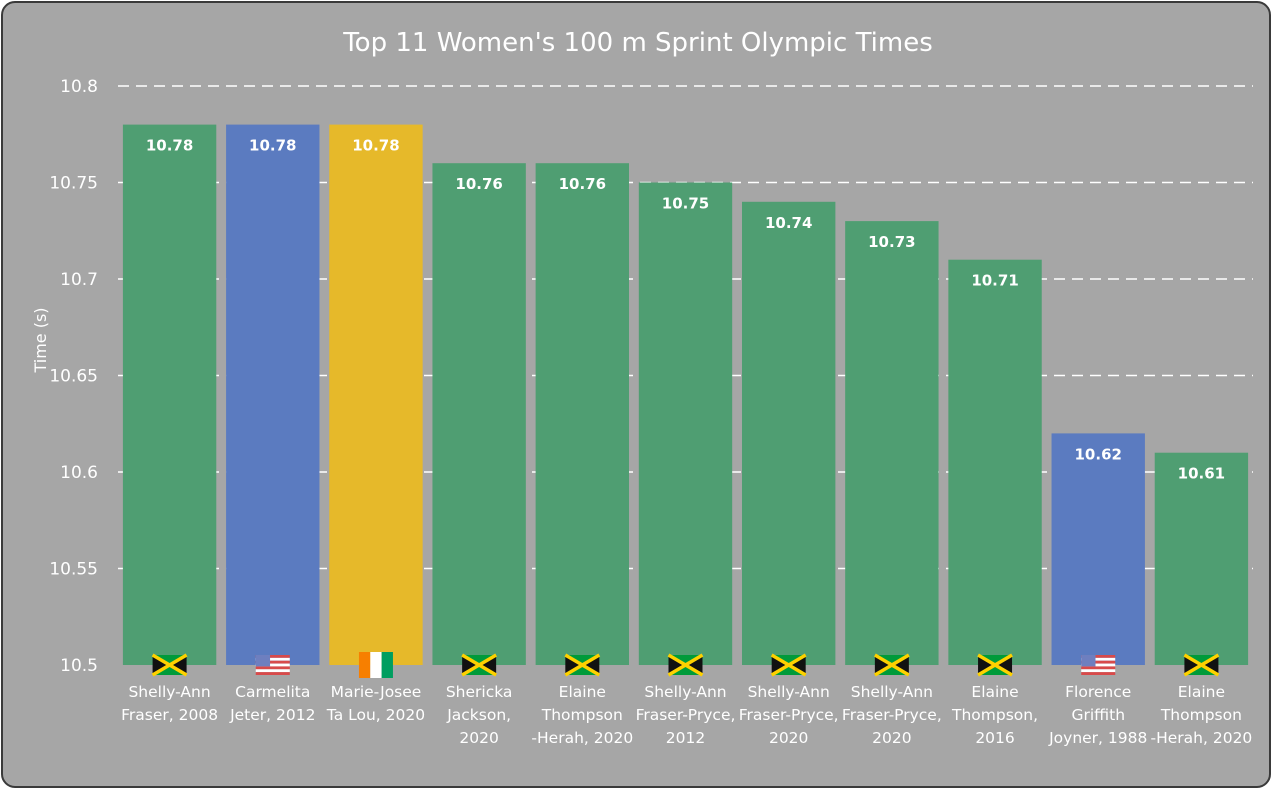 Image resolution: width=1272 pixels, height=789 pixels. What do you see at coordinates (994, 715) in the screenshot?
I see `x-category-label: Thompson,` at bounding box center [994, 715].